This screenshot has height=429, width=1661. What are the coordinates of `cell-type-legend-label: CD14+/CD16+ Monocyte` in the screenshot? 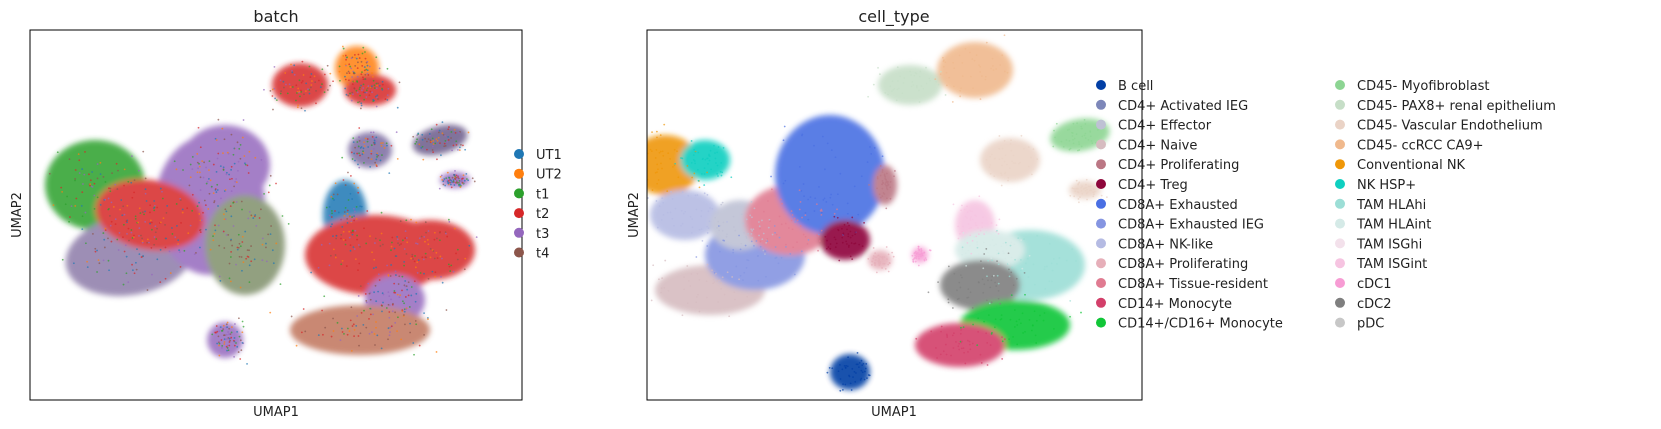 It's located at (1200, 324).